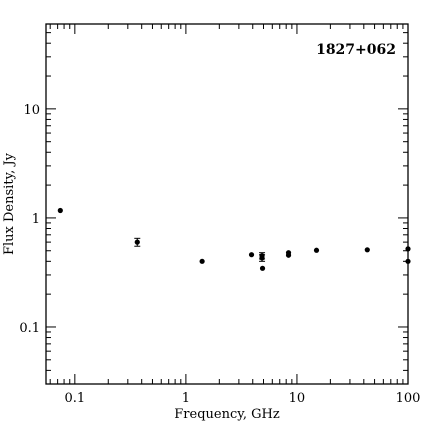 The width and height of the screenshot is (431, 431). I want to click on x-axis-label: Frequency, GHz, so click(227, 414).